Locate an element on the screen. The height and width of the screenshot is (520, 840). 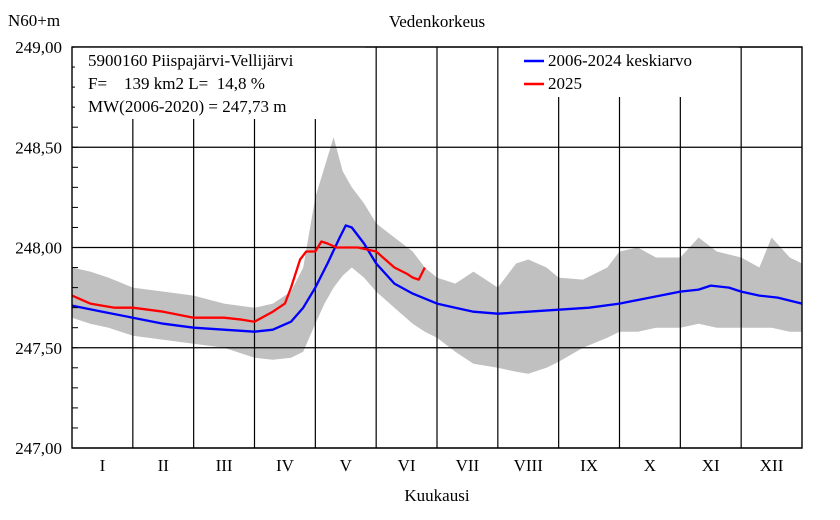
legend-label-mean: 2006-2024 keskiarvo is located at coordinates (620, 60).